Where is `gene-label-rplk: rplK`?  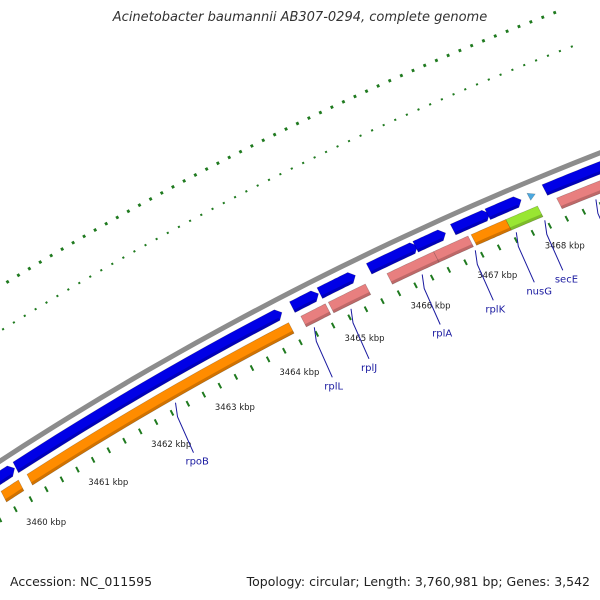
gene-label-rplk: rplK is located at coordinates (495, 309).